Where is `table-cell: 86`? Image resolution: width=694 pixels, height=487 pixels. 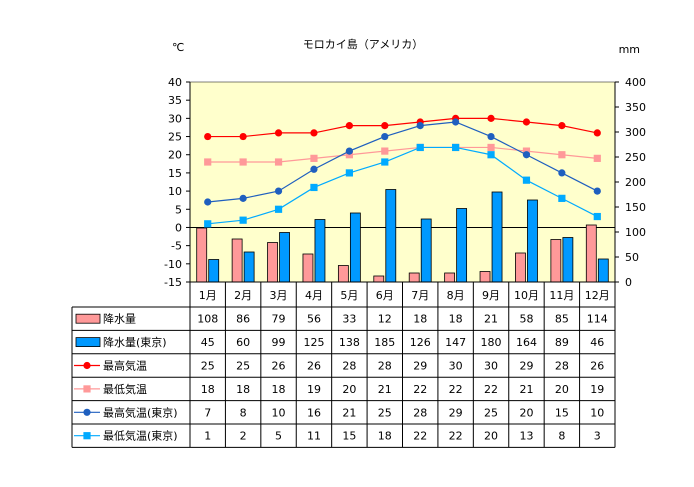 table-cell: 86 is located at coordinates (243, 319).